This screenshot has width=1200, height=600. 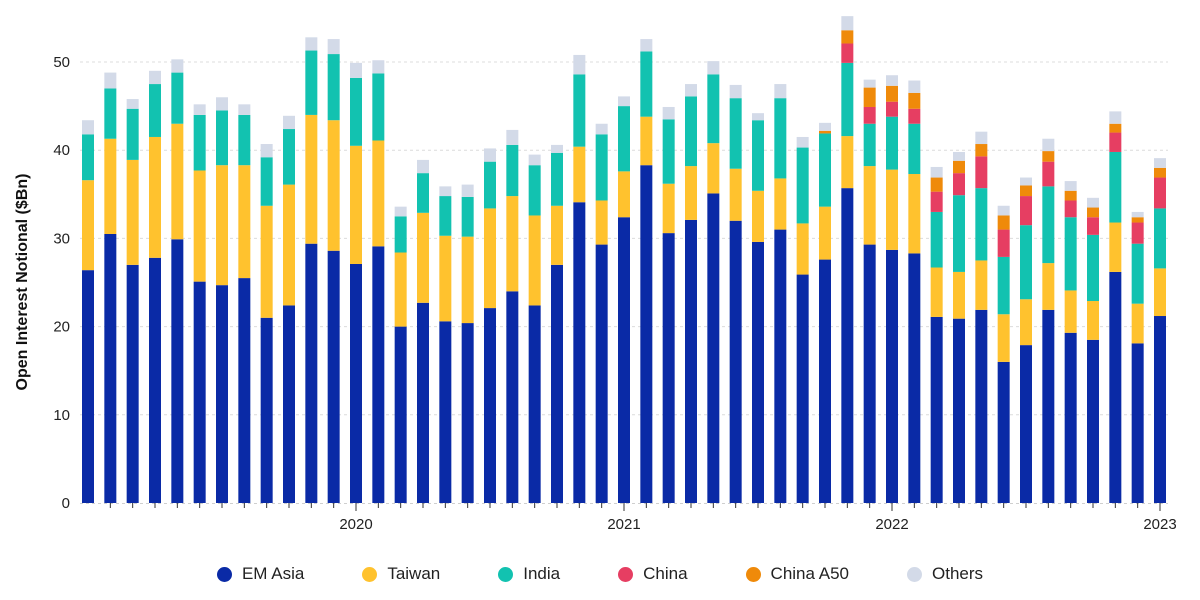 What do you see at coordinates (891, 524) in the screenshot?
I see `x-tick-label: 2022` at bounding box center [891, 524].